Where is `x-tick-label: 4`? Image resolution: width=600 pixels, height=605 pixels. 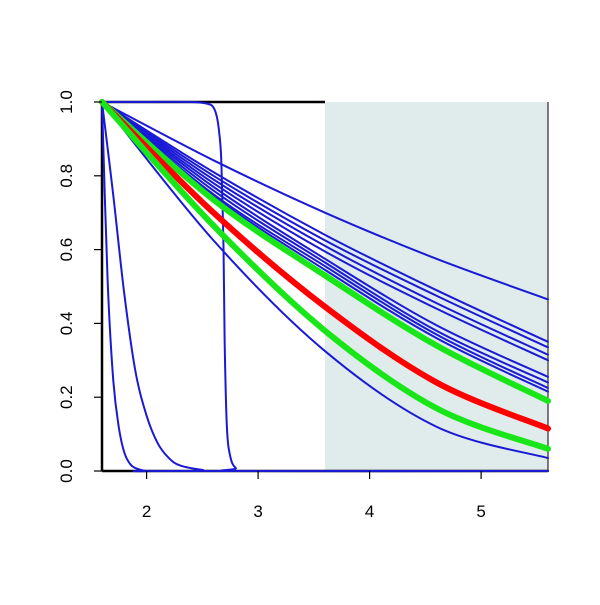
x-tick-label: 4 is located at coordinates (369, 511).